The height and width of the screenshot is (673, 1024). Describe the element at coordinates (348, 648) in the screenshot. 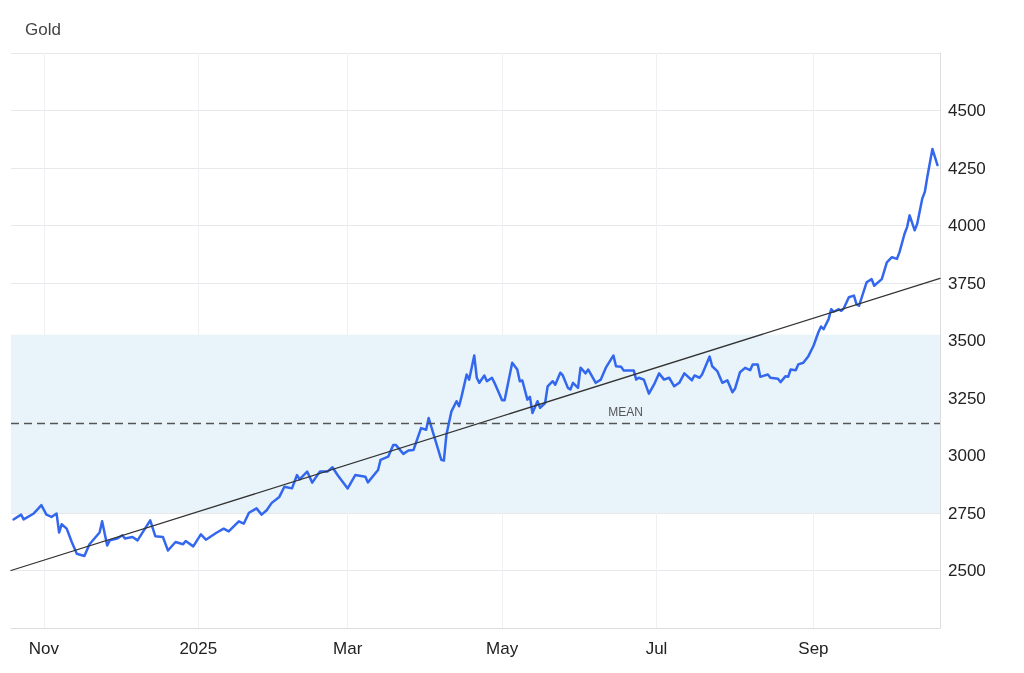

I see `x-tick-label: Mar` at that location.